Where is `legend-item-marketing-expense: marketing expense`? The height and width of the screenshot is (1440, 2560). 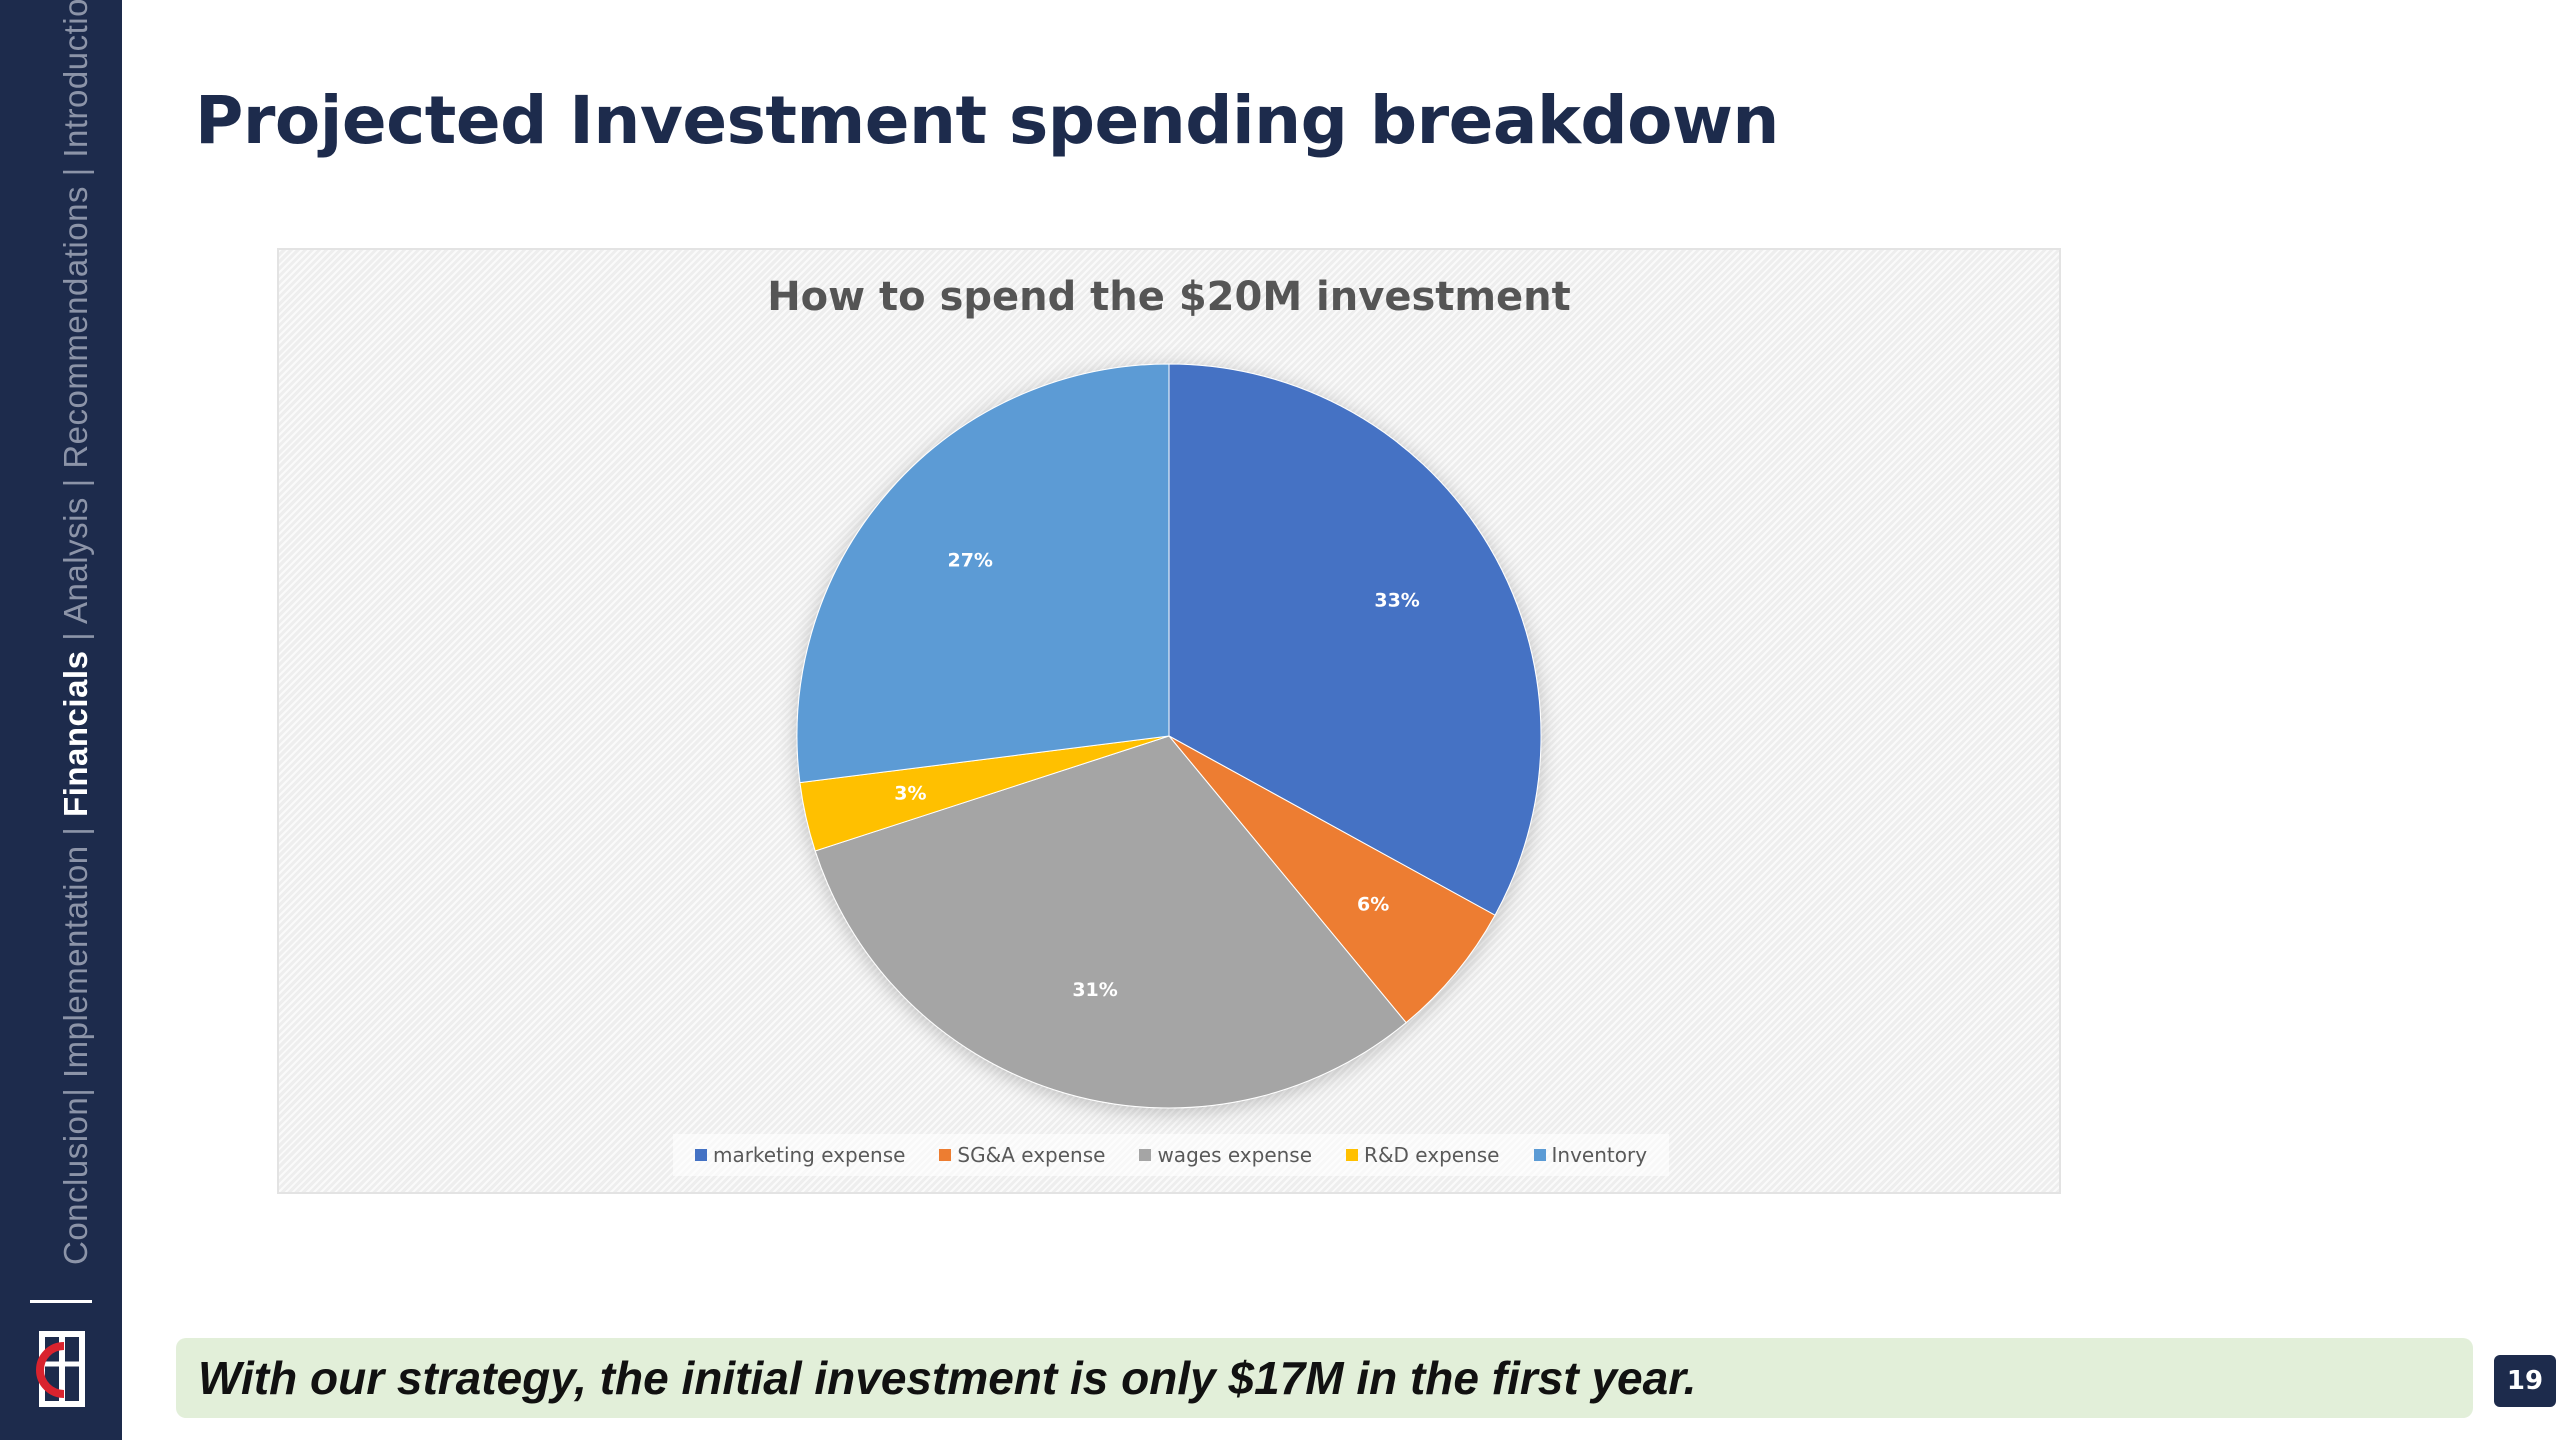
legend-item-marketing-expense: marketing expense is located at coordinates (800, 1155).